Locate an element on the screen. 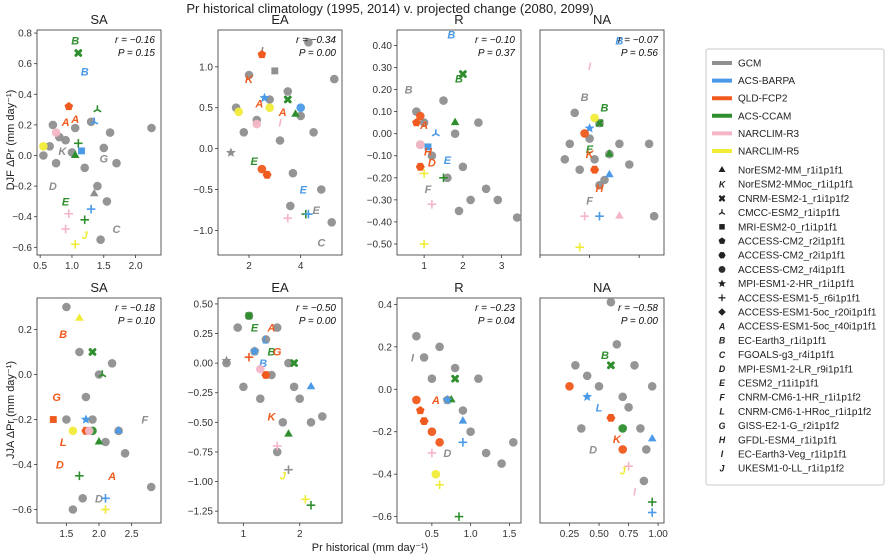 This screenshot has height=557, width=888. legend-item-model: ACCESS-ESM1-5oc_r20i1p1f1 is located at coordinates (797, 313).